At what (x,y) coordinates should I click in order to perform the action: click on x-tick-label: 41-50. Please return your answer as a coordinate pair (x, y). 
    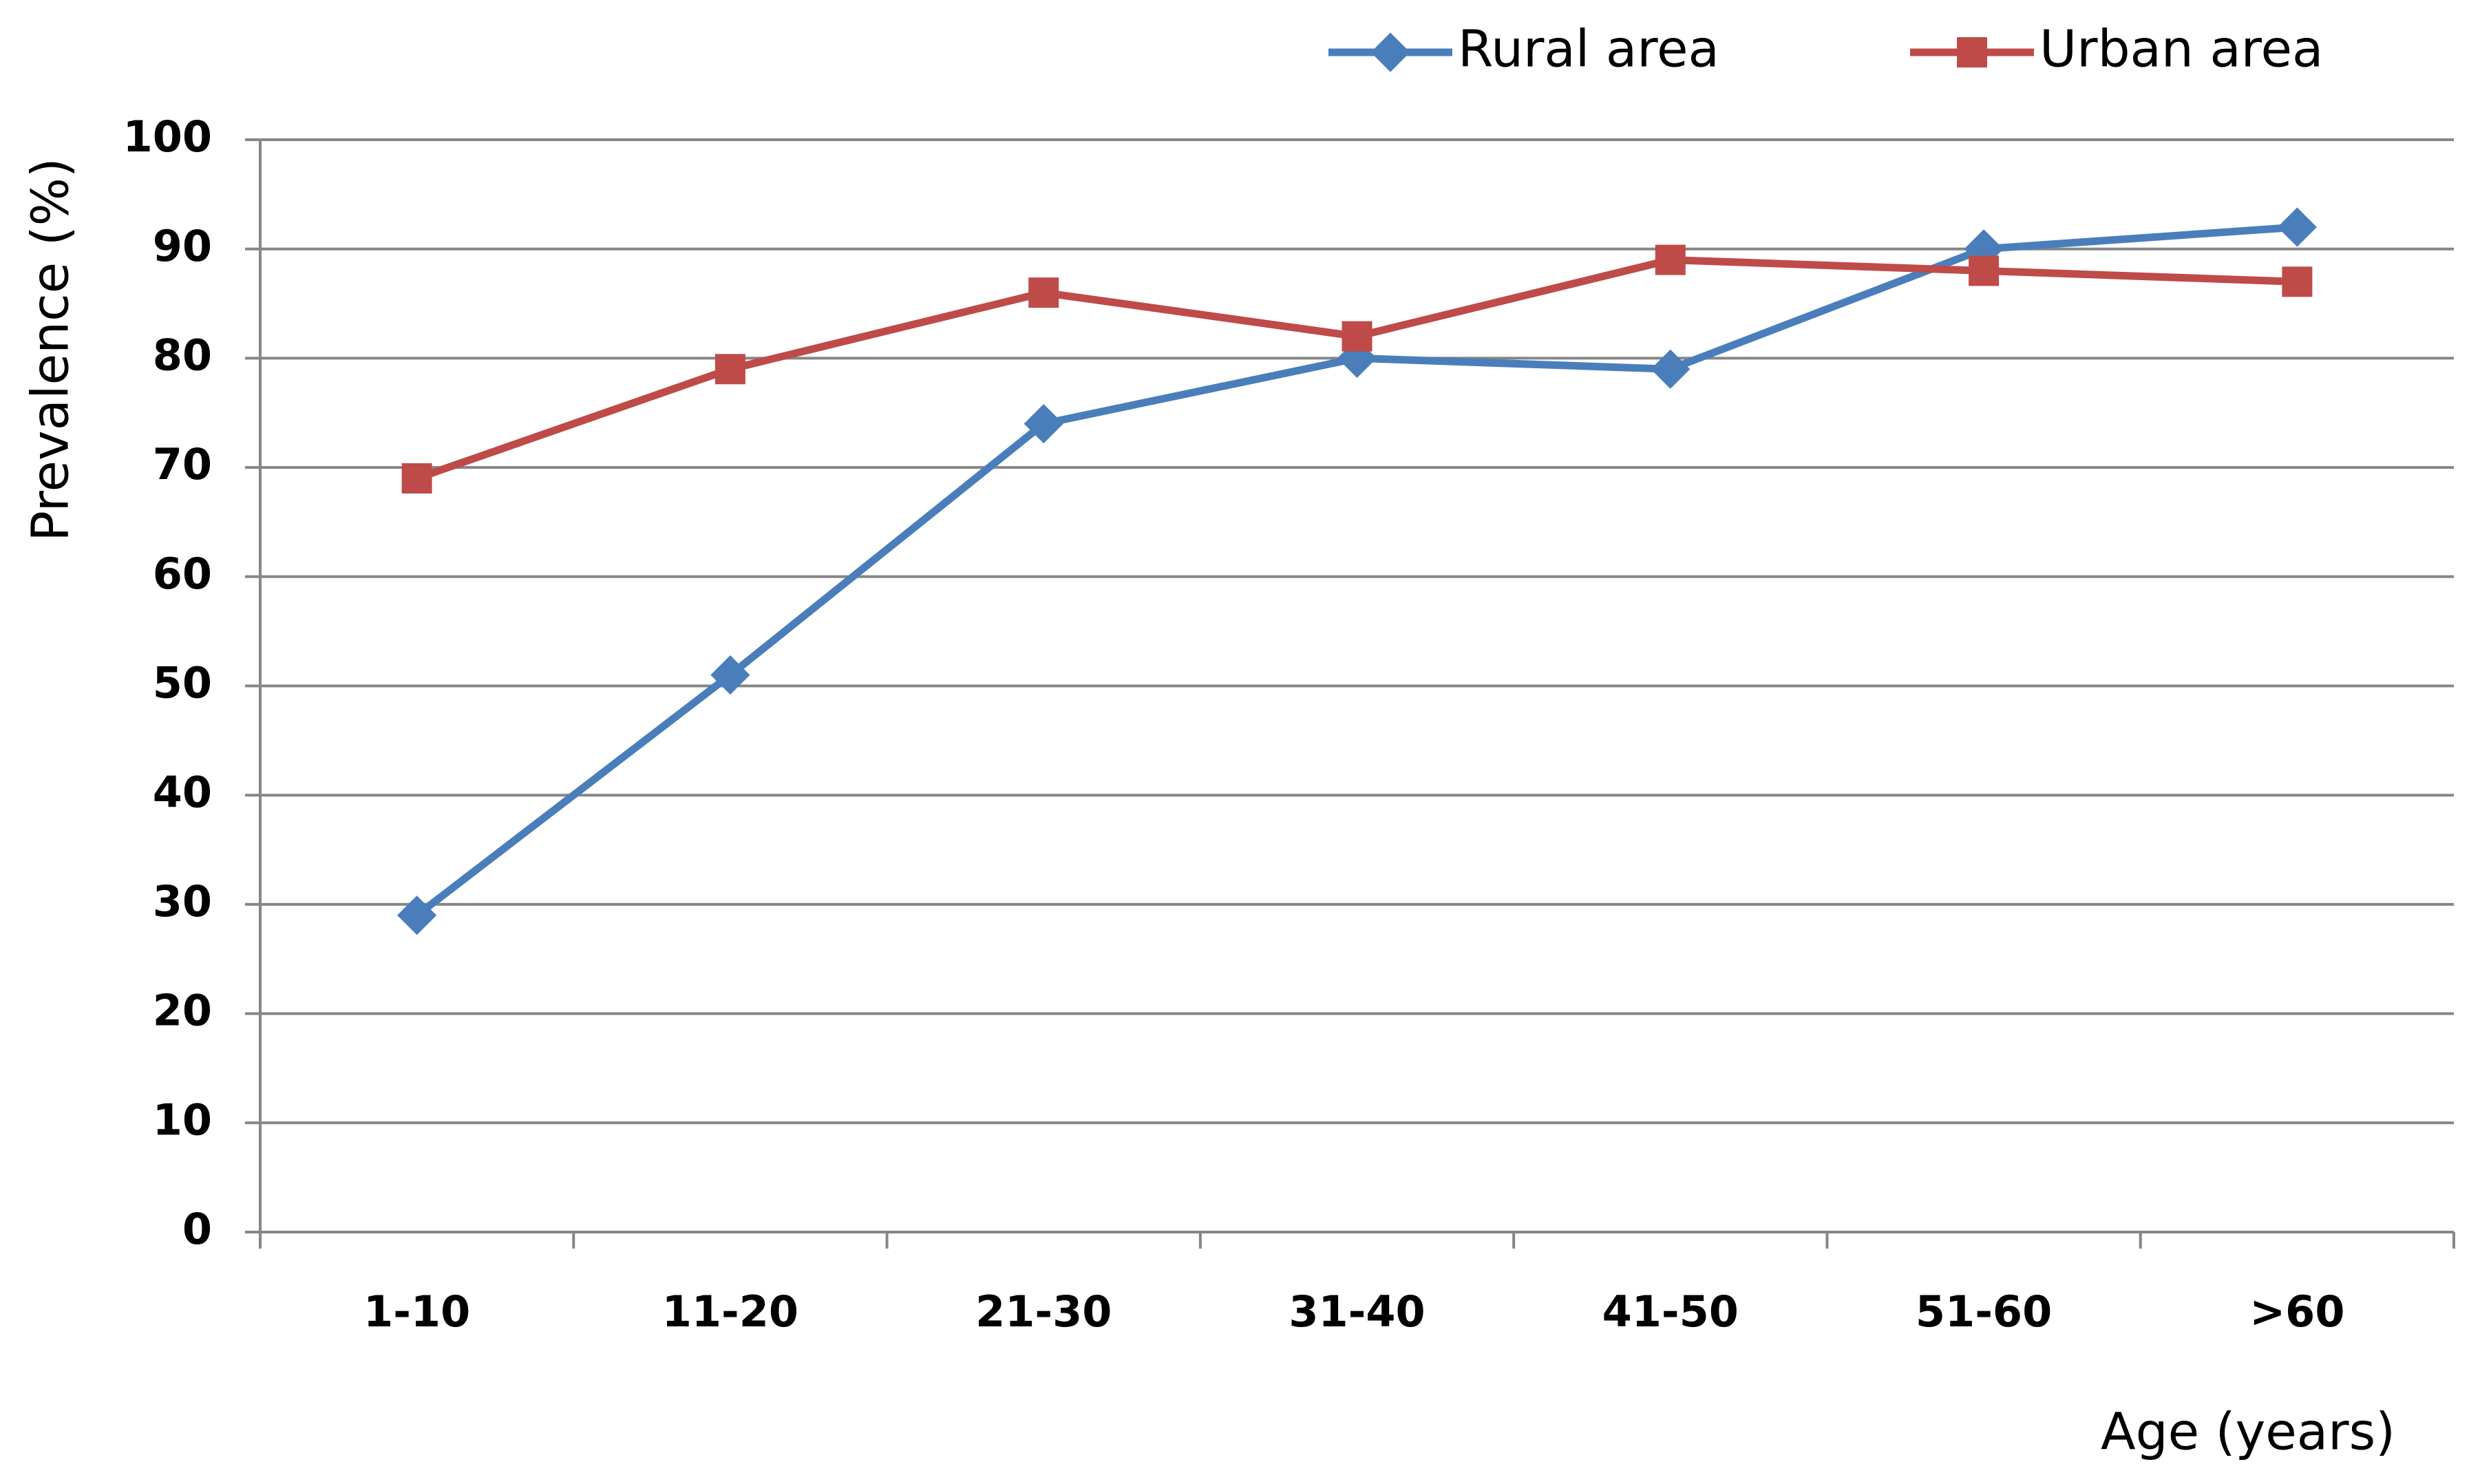
    Looking at the image, I should click on (1670, 1311).